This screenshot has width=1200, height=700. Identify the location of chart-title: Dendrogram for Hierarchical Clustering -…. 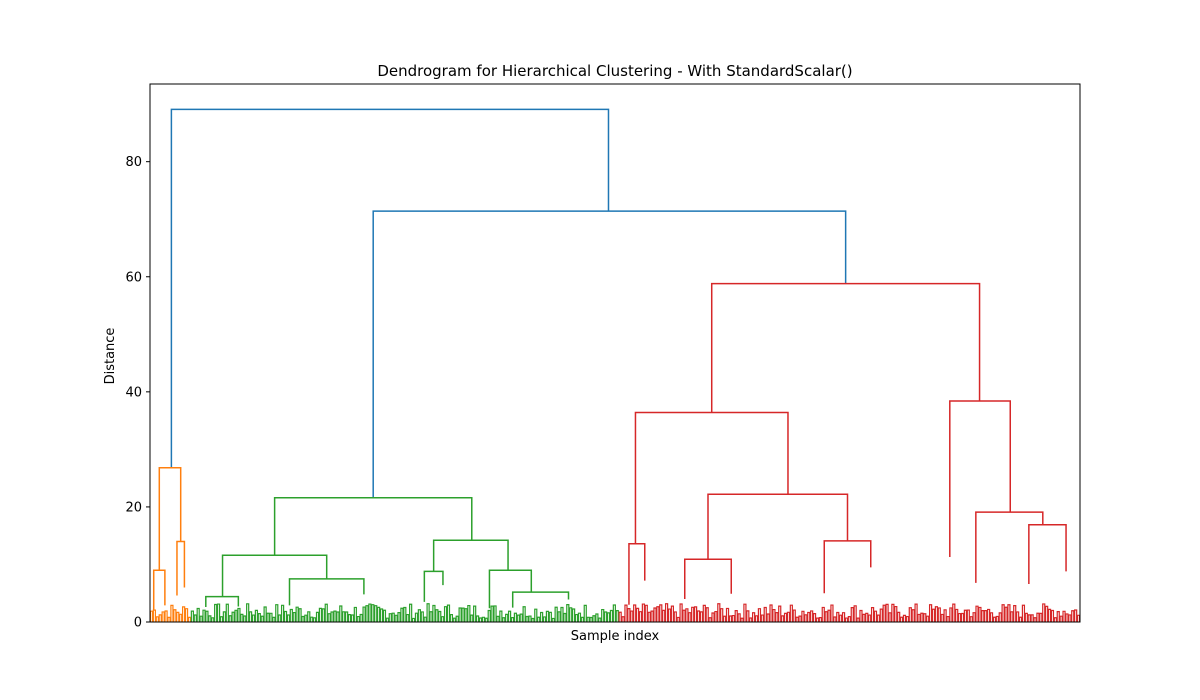
(614, 71).